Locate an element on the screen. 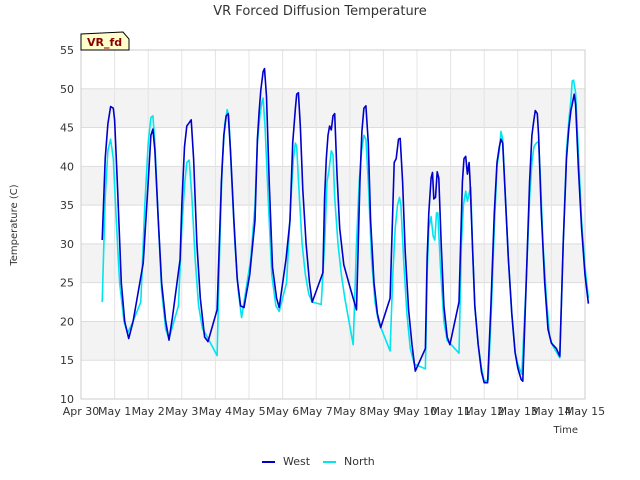 This screenshot has height=480, width=640. x-tick-label: May 13 is located at coordinates (518, 411).